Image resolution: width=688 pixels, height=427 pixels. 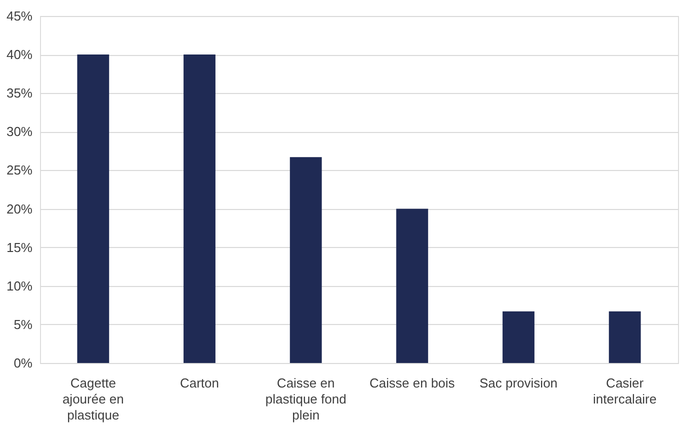 What do you see at coordinates (19, 286) in the screenshot?
I see `y-tick-label: 10%` at bounding box center [19, 286].